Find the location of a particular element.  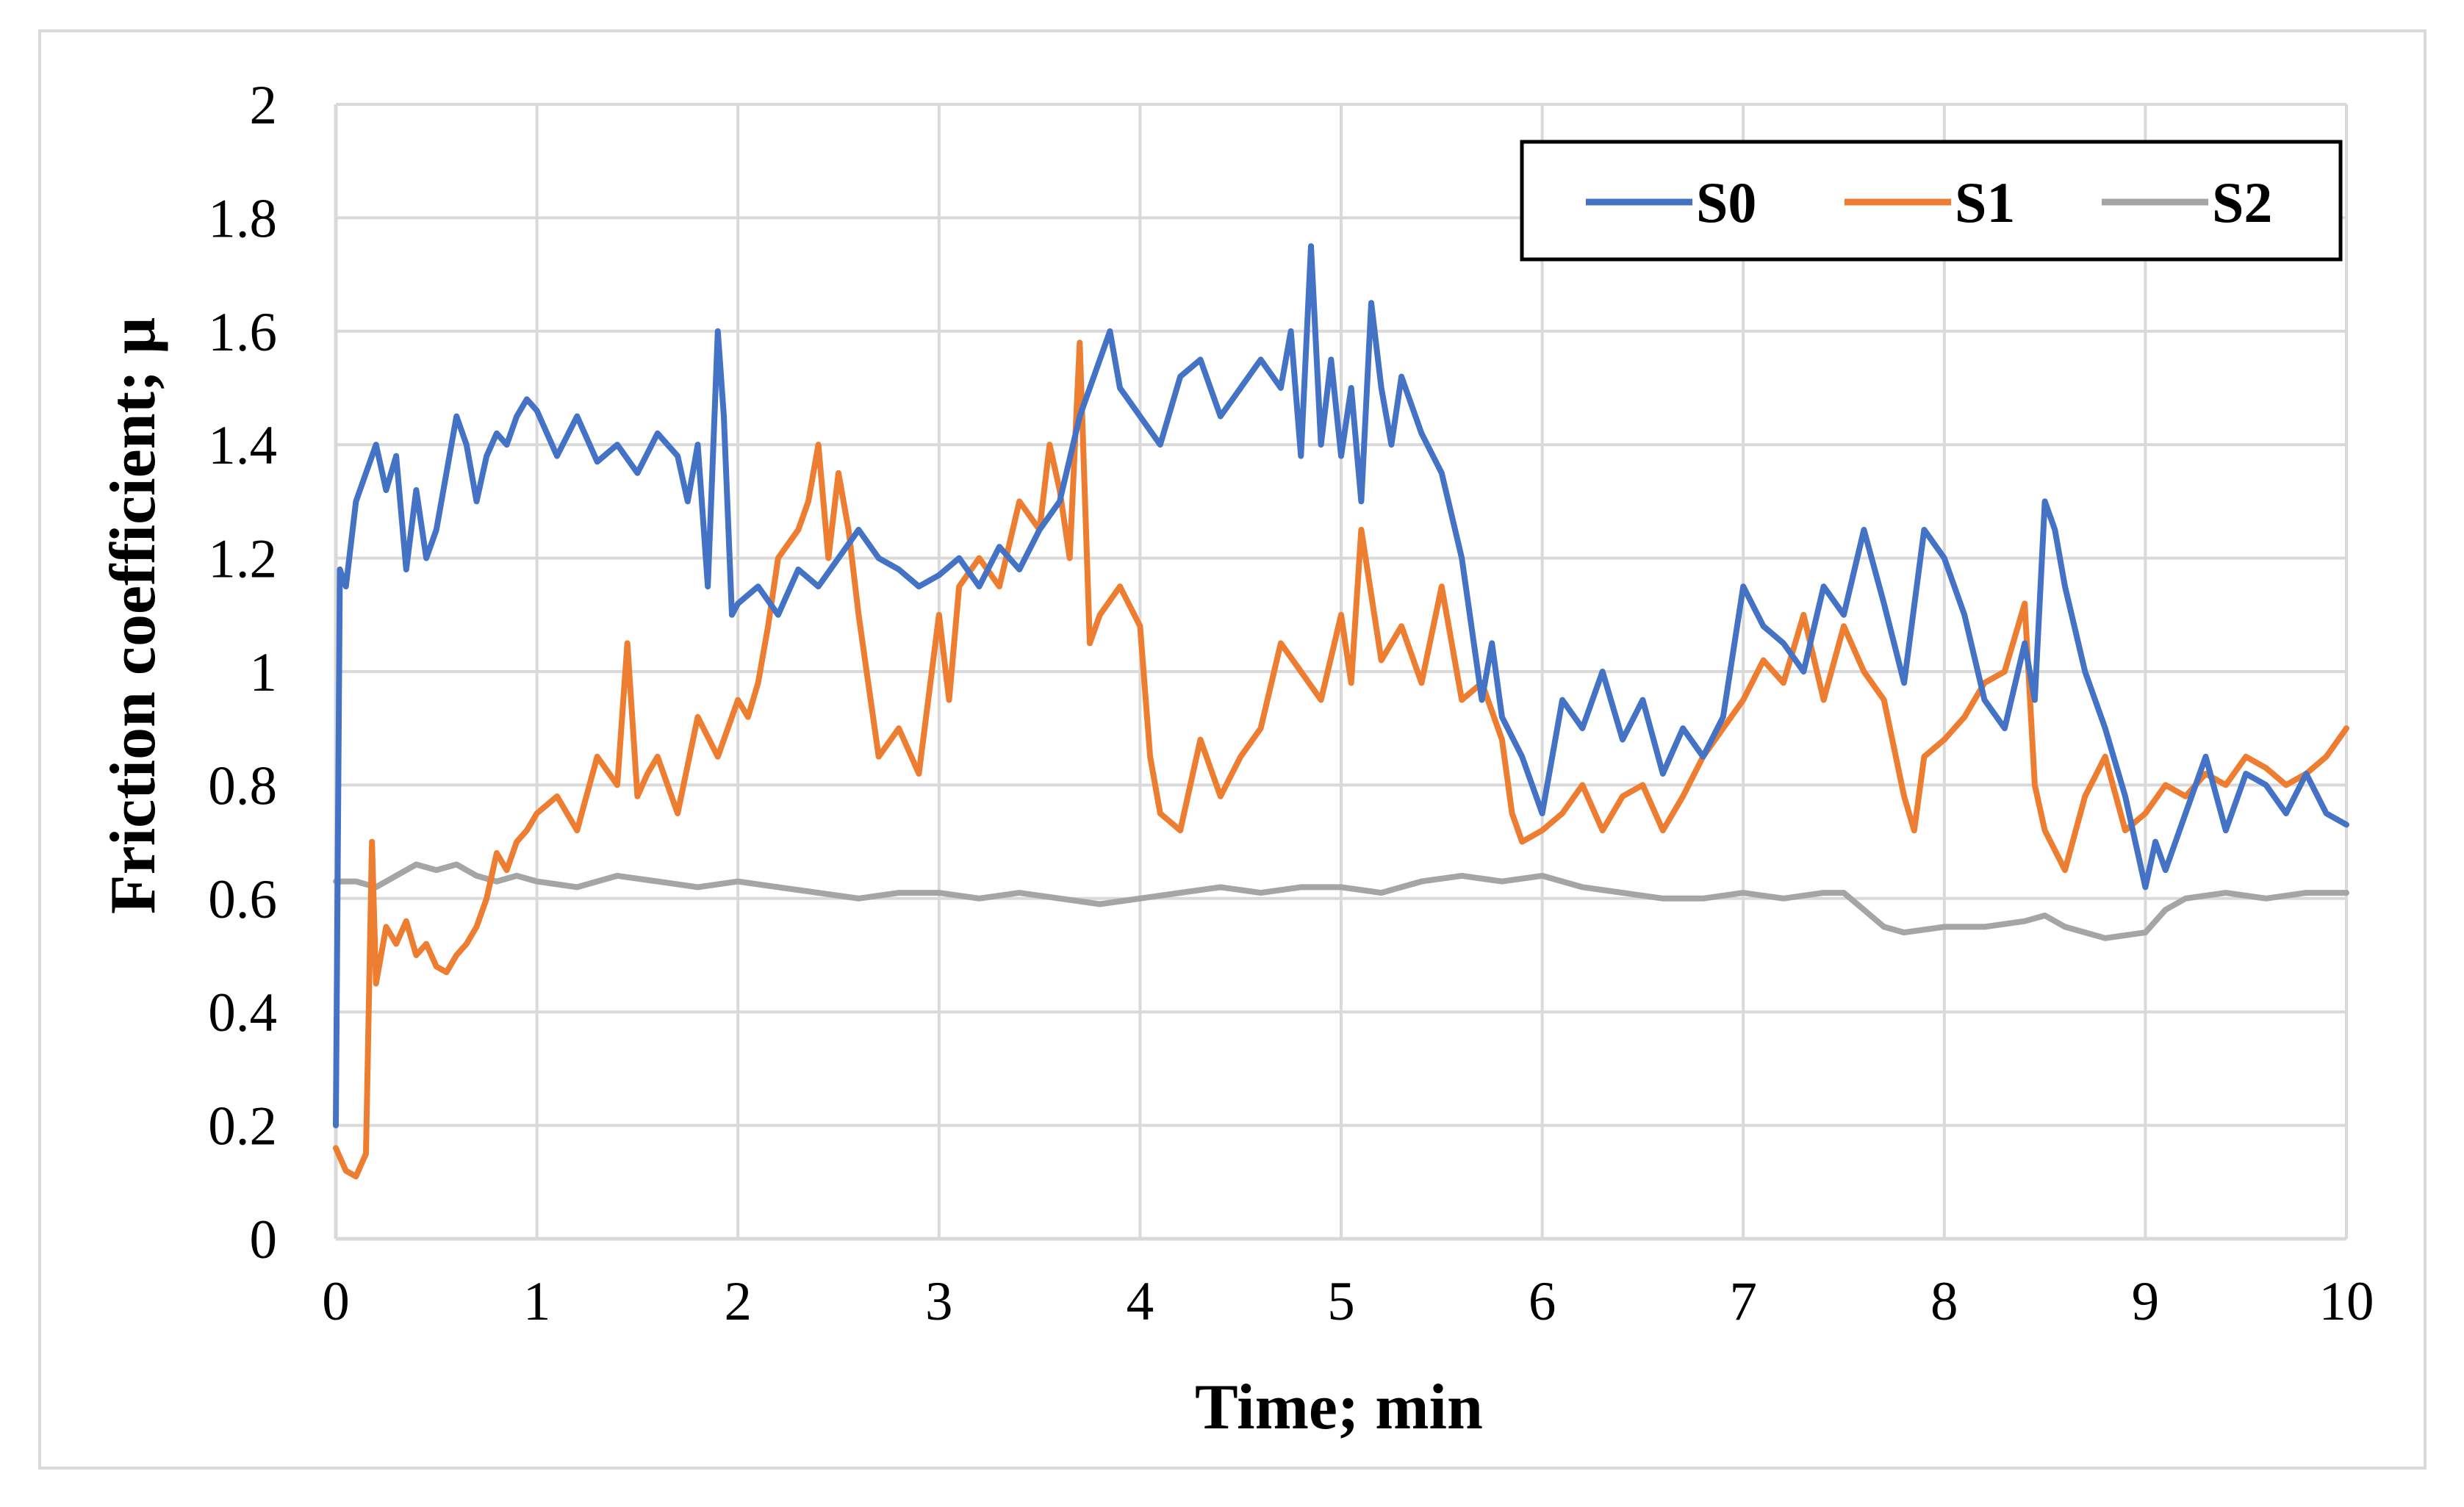

x-tick-label: 7 is located at coordinates (1743, 1301).